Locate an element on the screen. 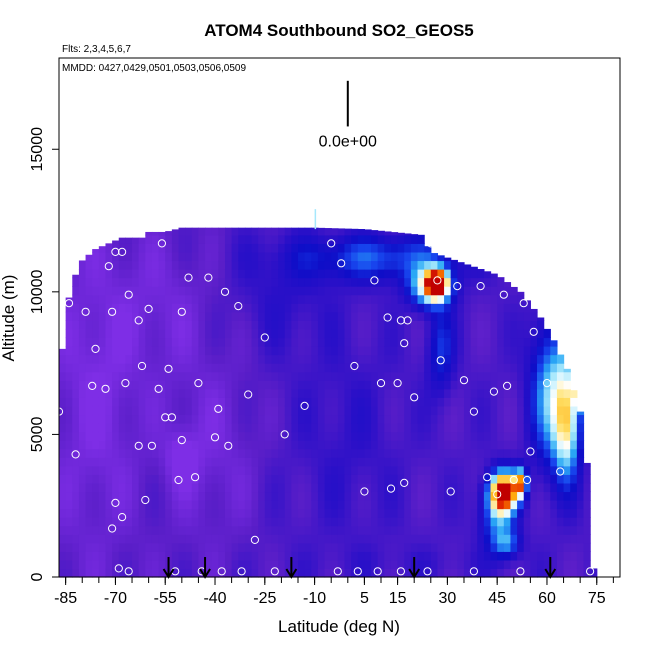 The image size is (650, 650). y-axis-label: Altitude (m) is located at coordinates (9, 318).